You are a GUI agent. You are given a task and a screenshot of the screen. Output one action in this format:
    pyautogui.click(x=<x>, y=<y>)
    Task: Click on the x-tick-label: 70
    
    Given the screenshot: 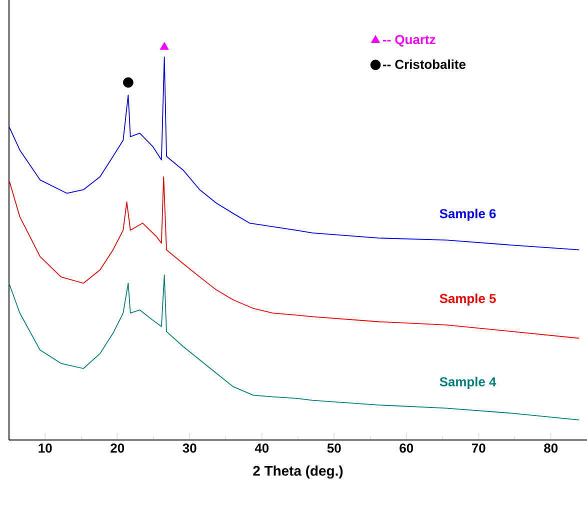 What is the action you would take?
    pyautogui.click(x=479, y=448)
    